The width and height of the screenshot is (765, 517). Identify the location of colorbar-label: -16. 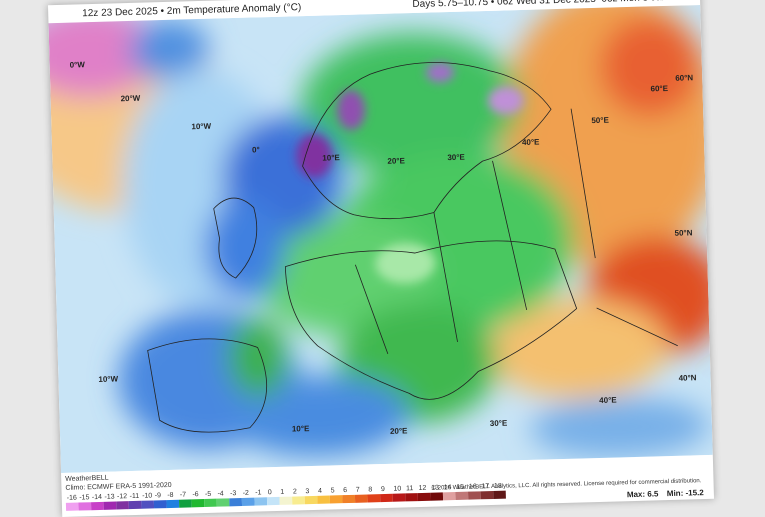
(72, 498).